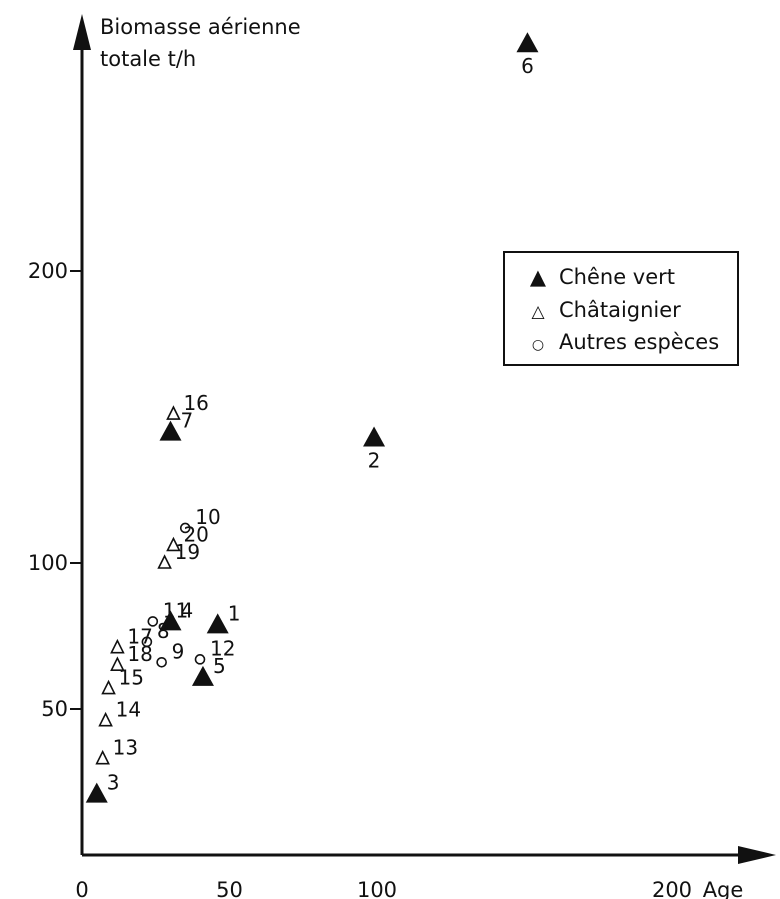 The image size is (780, 899). What do you see at coordinates (125, 748) in the screenshot?
I see `point-label: 13` at bounding box center [125, 748].